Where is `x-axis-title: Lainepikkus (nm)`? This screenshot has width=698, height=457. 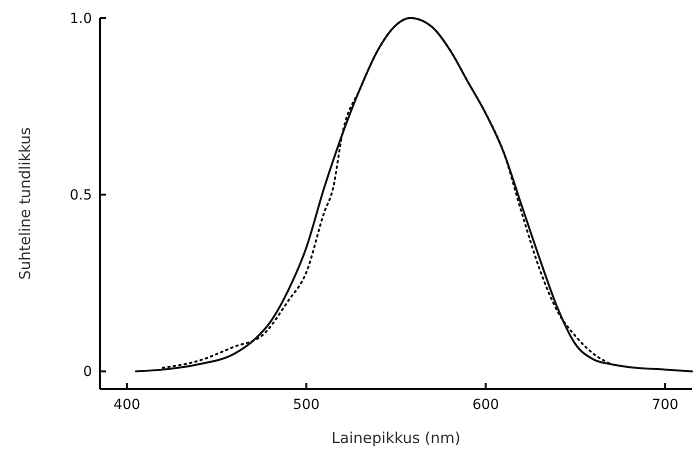
x-axis-title: Lainepikkus (nm) is located at coordinates (396, 438).